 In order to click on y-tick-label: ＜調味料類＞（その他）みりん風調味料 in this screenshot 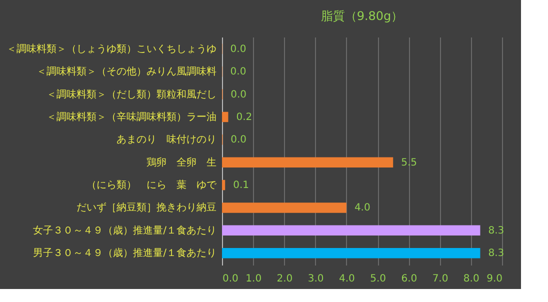, I will do `click(126, 72)`.